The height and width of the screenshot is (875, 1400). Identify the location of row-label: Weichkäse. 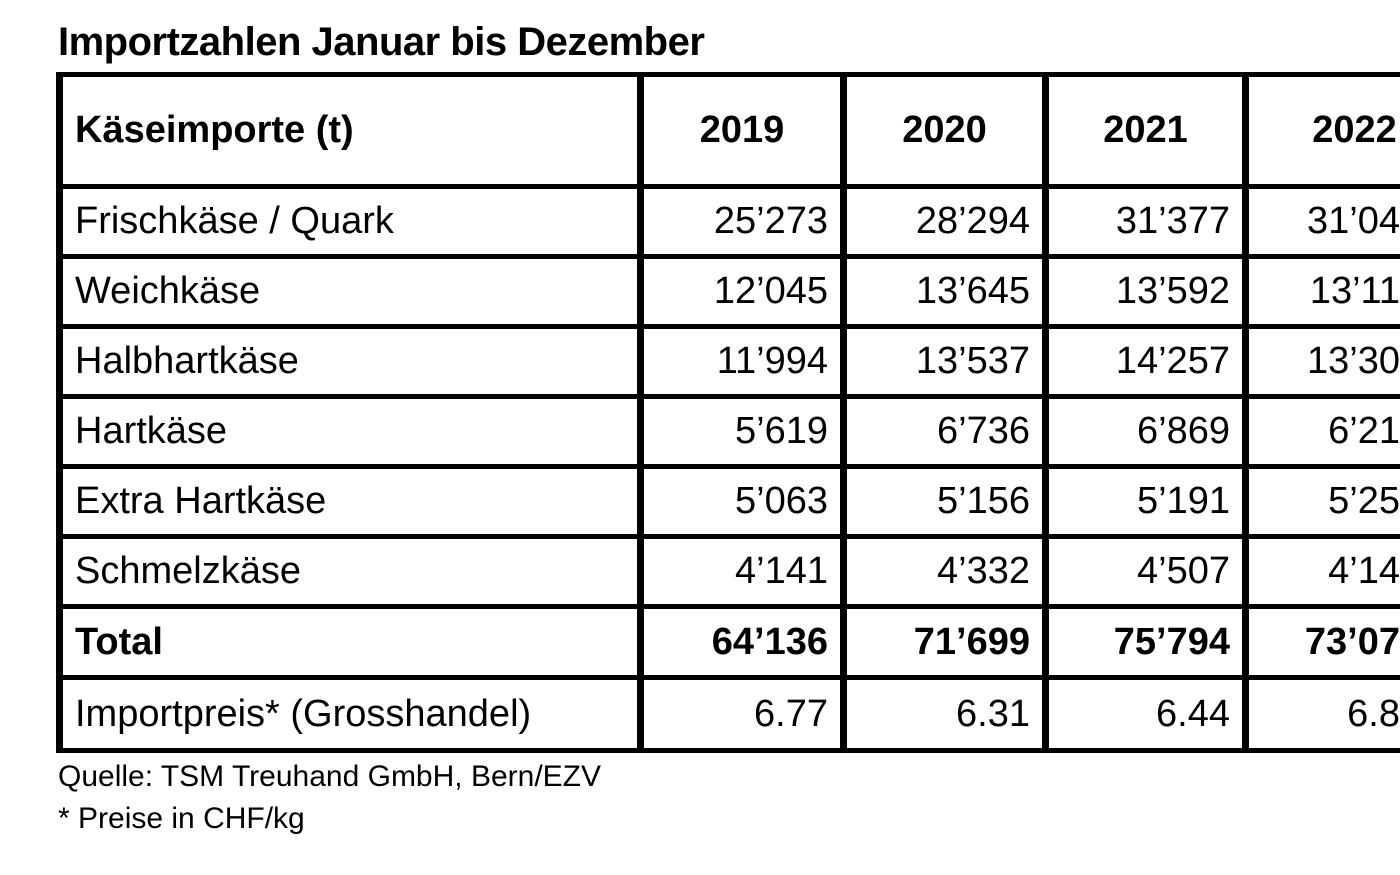
(350, 291).